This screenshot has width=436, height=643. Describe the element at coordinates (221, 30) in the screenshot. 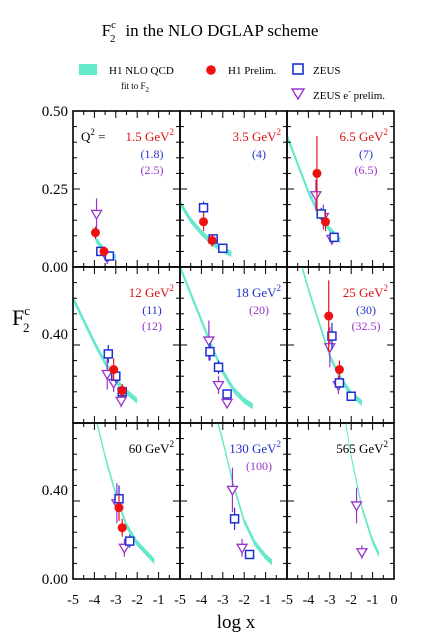

I see `title-rest: in the NLO DGLAP scheme` at that location.